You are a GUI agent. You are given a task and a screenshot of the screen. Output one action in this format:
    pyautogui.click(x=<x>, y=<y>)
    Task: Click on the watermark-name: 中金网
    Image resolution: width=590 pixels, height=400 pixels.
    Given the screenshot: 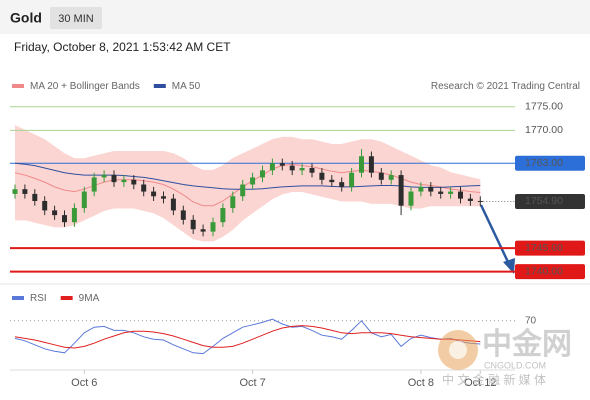 What is the action you would take?
    pyautogui.click(x=527, y=344)
    